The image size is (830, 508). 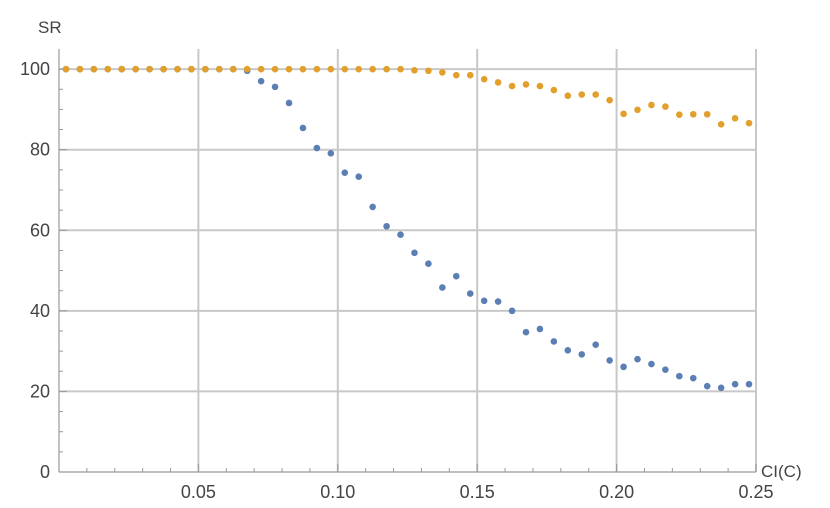 What do you see at coordinates (477, 492) in the screenshot?
I see `x-tick-label: 0.15` at bounding box center [477, 492].